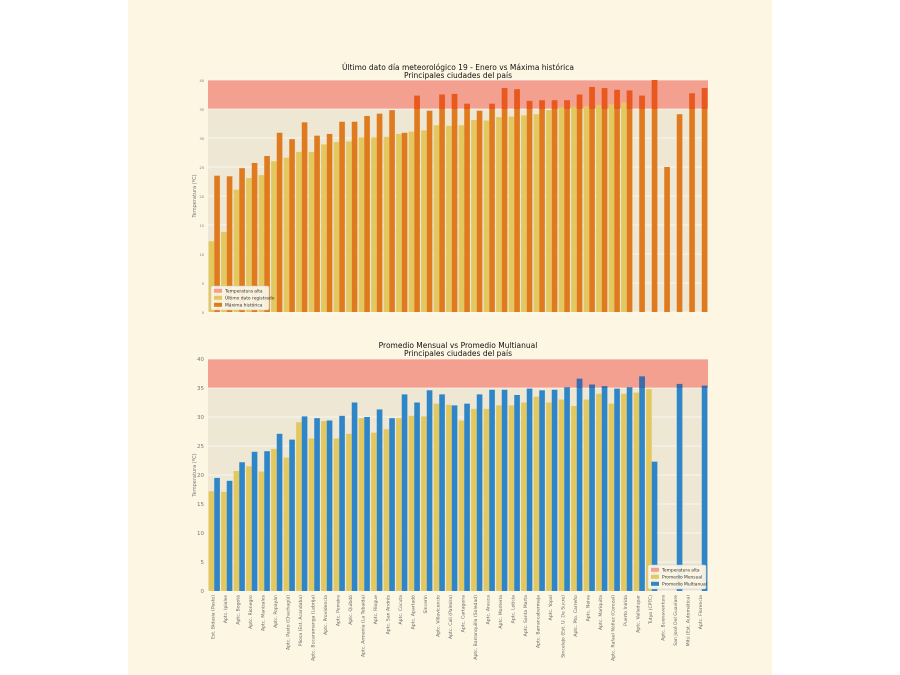 This screenshot has height=675, width=900. I want to click on x-tick-label: Aptc. Barrancabermeja, so click(538, 621).